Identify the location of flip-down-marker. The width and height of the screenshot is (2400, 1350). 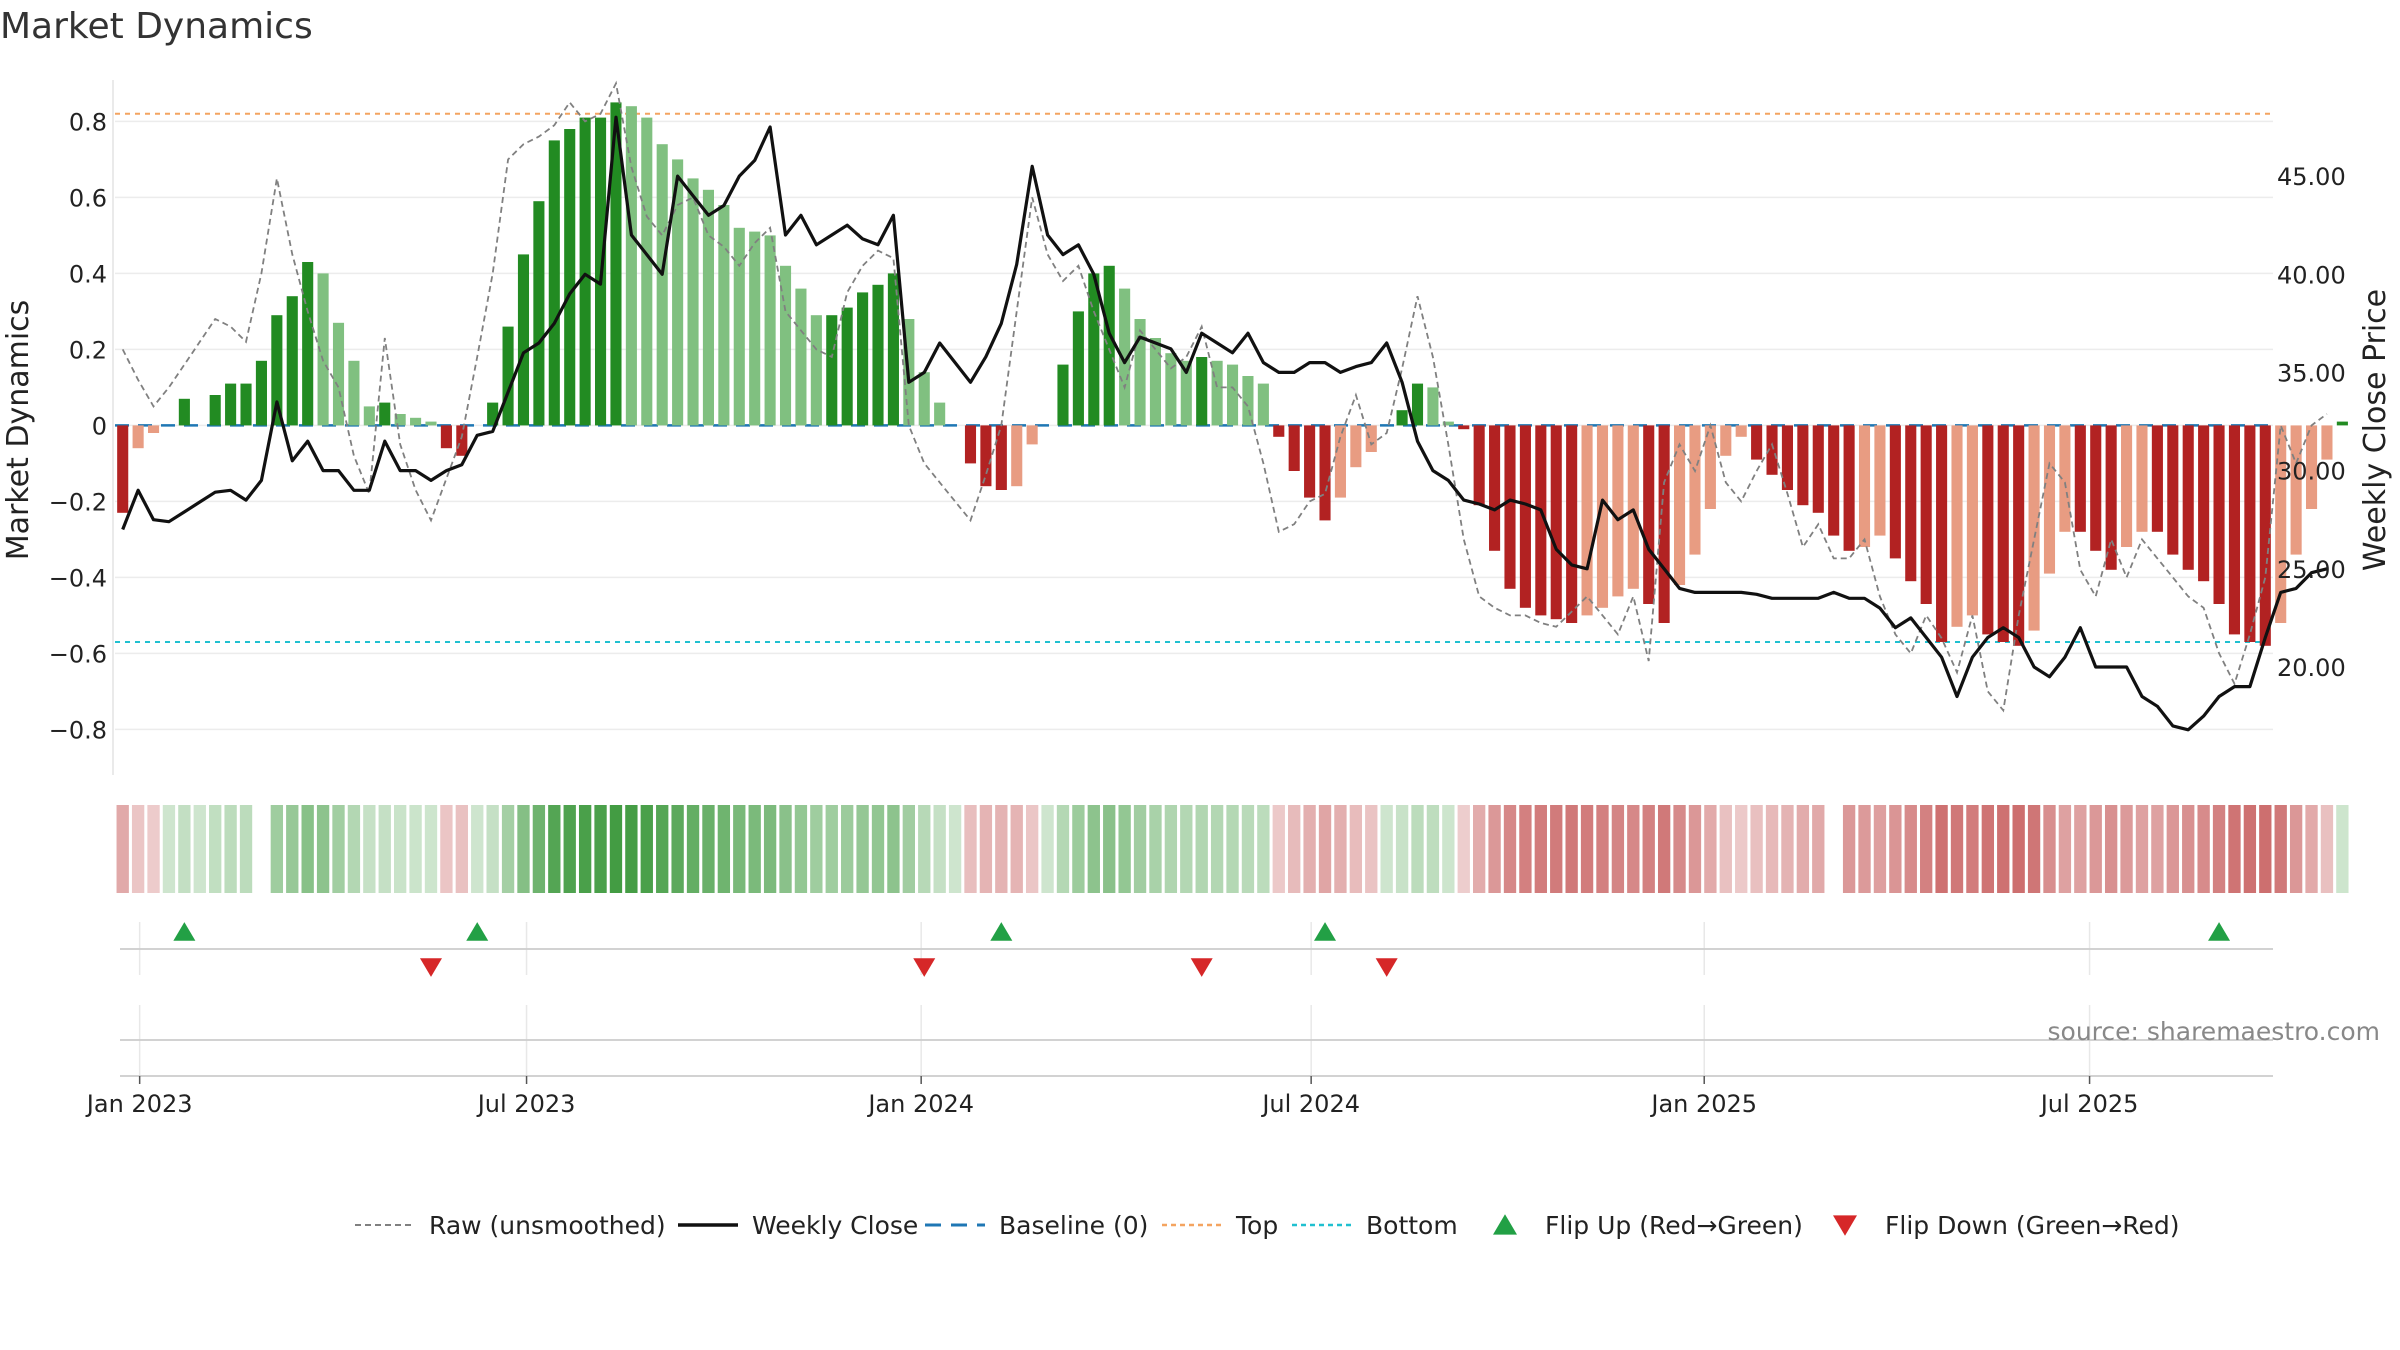
(430, 967).